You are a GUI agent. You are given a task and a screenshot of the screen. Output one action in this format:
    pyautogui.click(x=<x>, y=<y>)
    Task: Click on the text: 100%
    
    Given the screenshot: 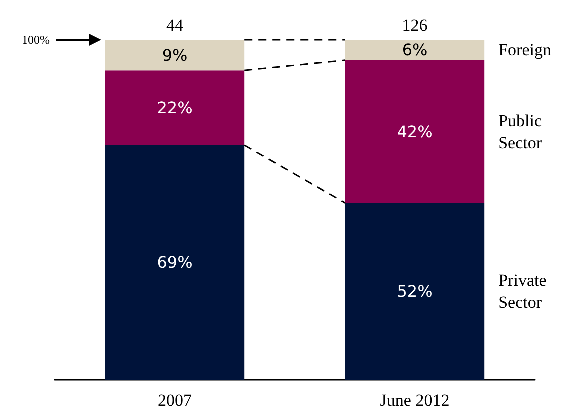 What is the action you would take?
    pyautogui.click(x=36, y=40)
    